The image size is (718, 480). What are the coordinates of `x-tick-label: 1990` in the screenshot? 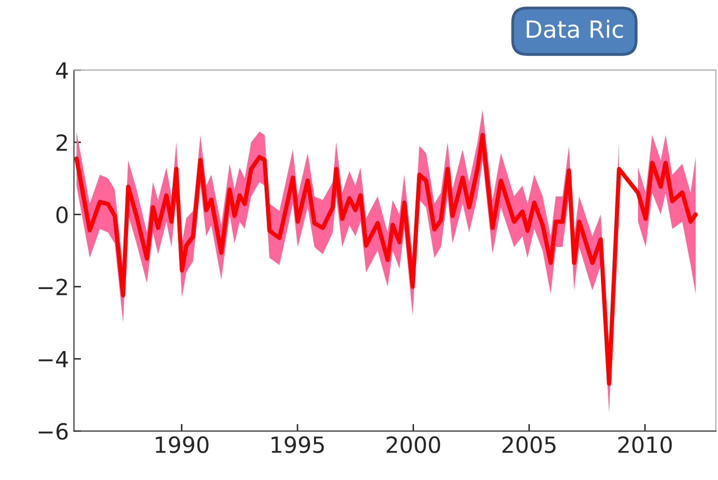 It's located at (182, 445).